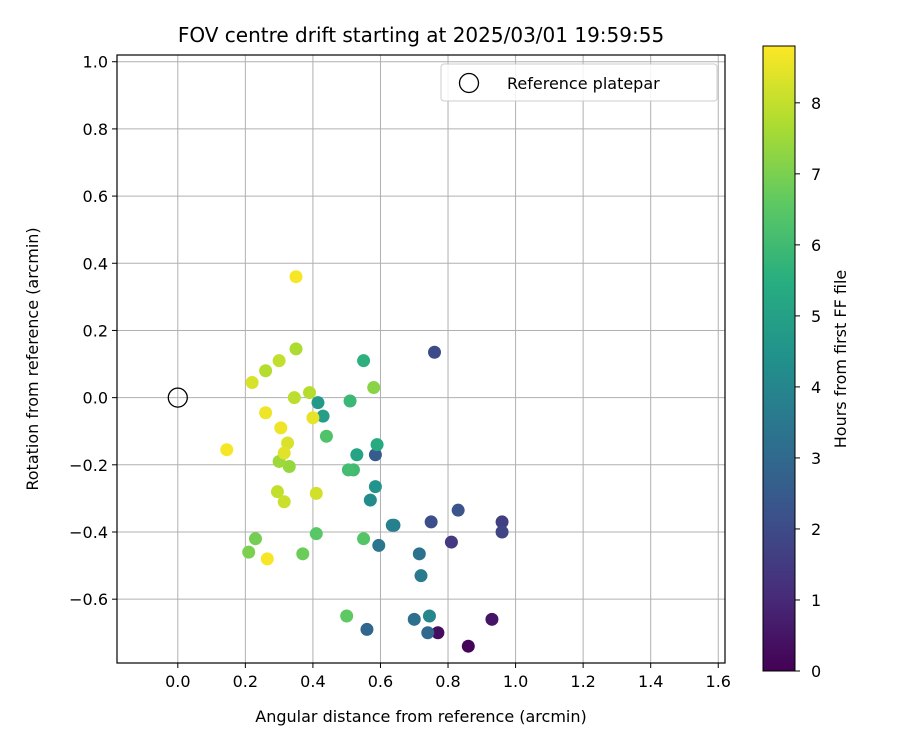 The width and height of the screenshot is (900, 750). Describe the element at coordinates (95, 263) in the screenshot. I see `y-tick-label: 0.4` at that location.